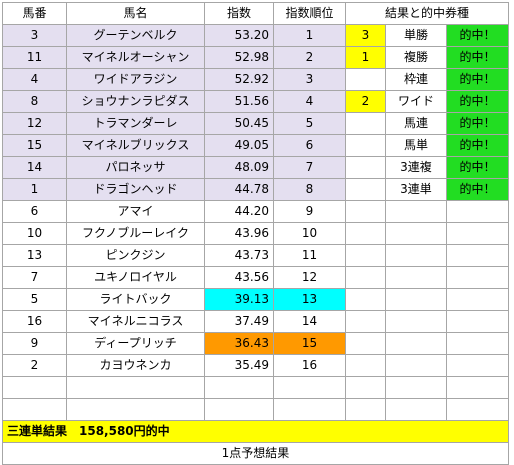 This screenshot has width=514, height=465. What do you see at coordinates (239, 189) in the screenshot?
I see `cell-index: 44.78` at bounding box center [239, 189].